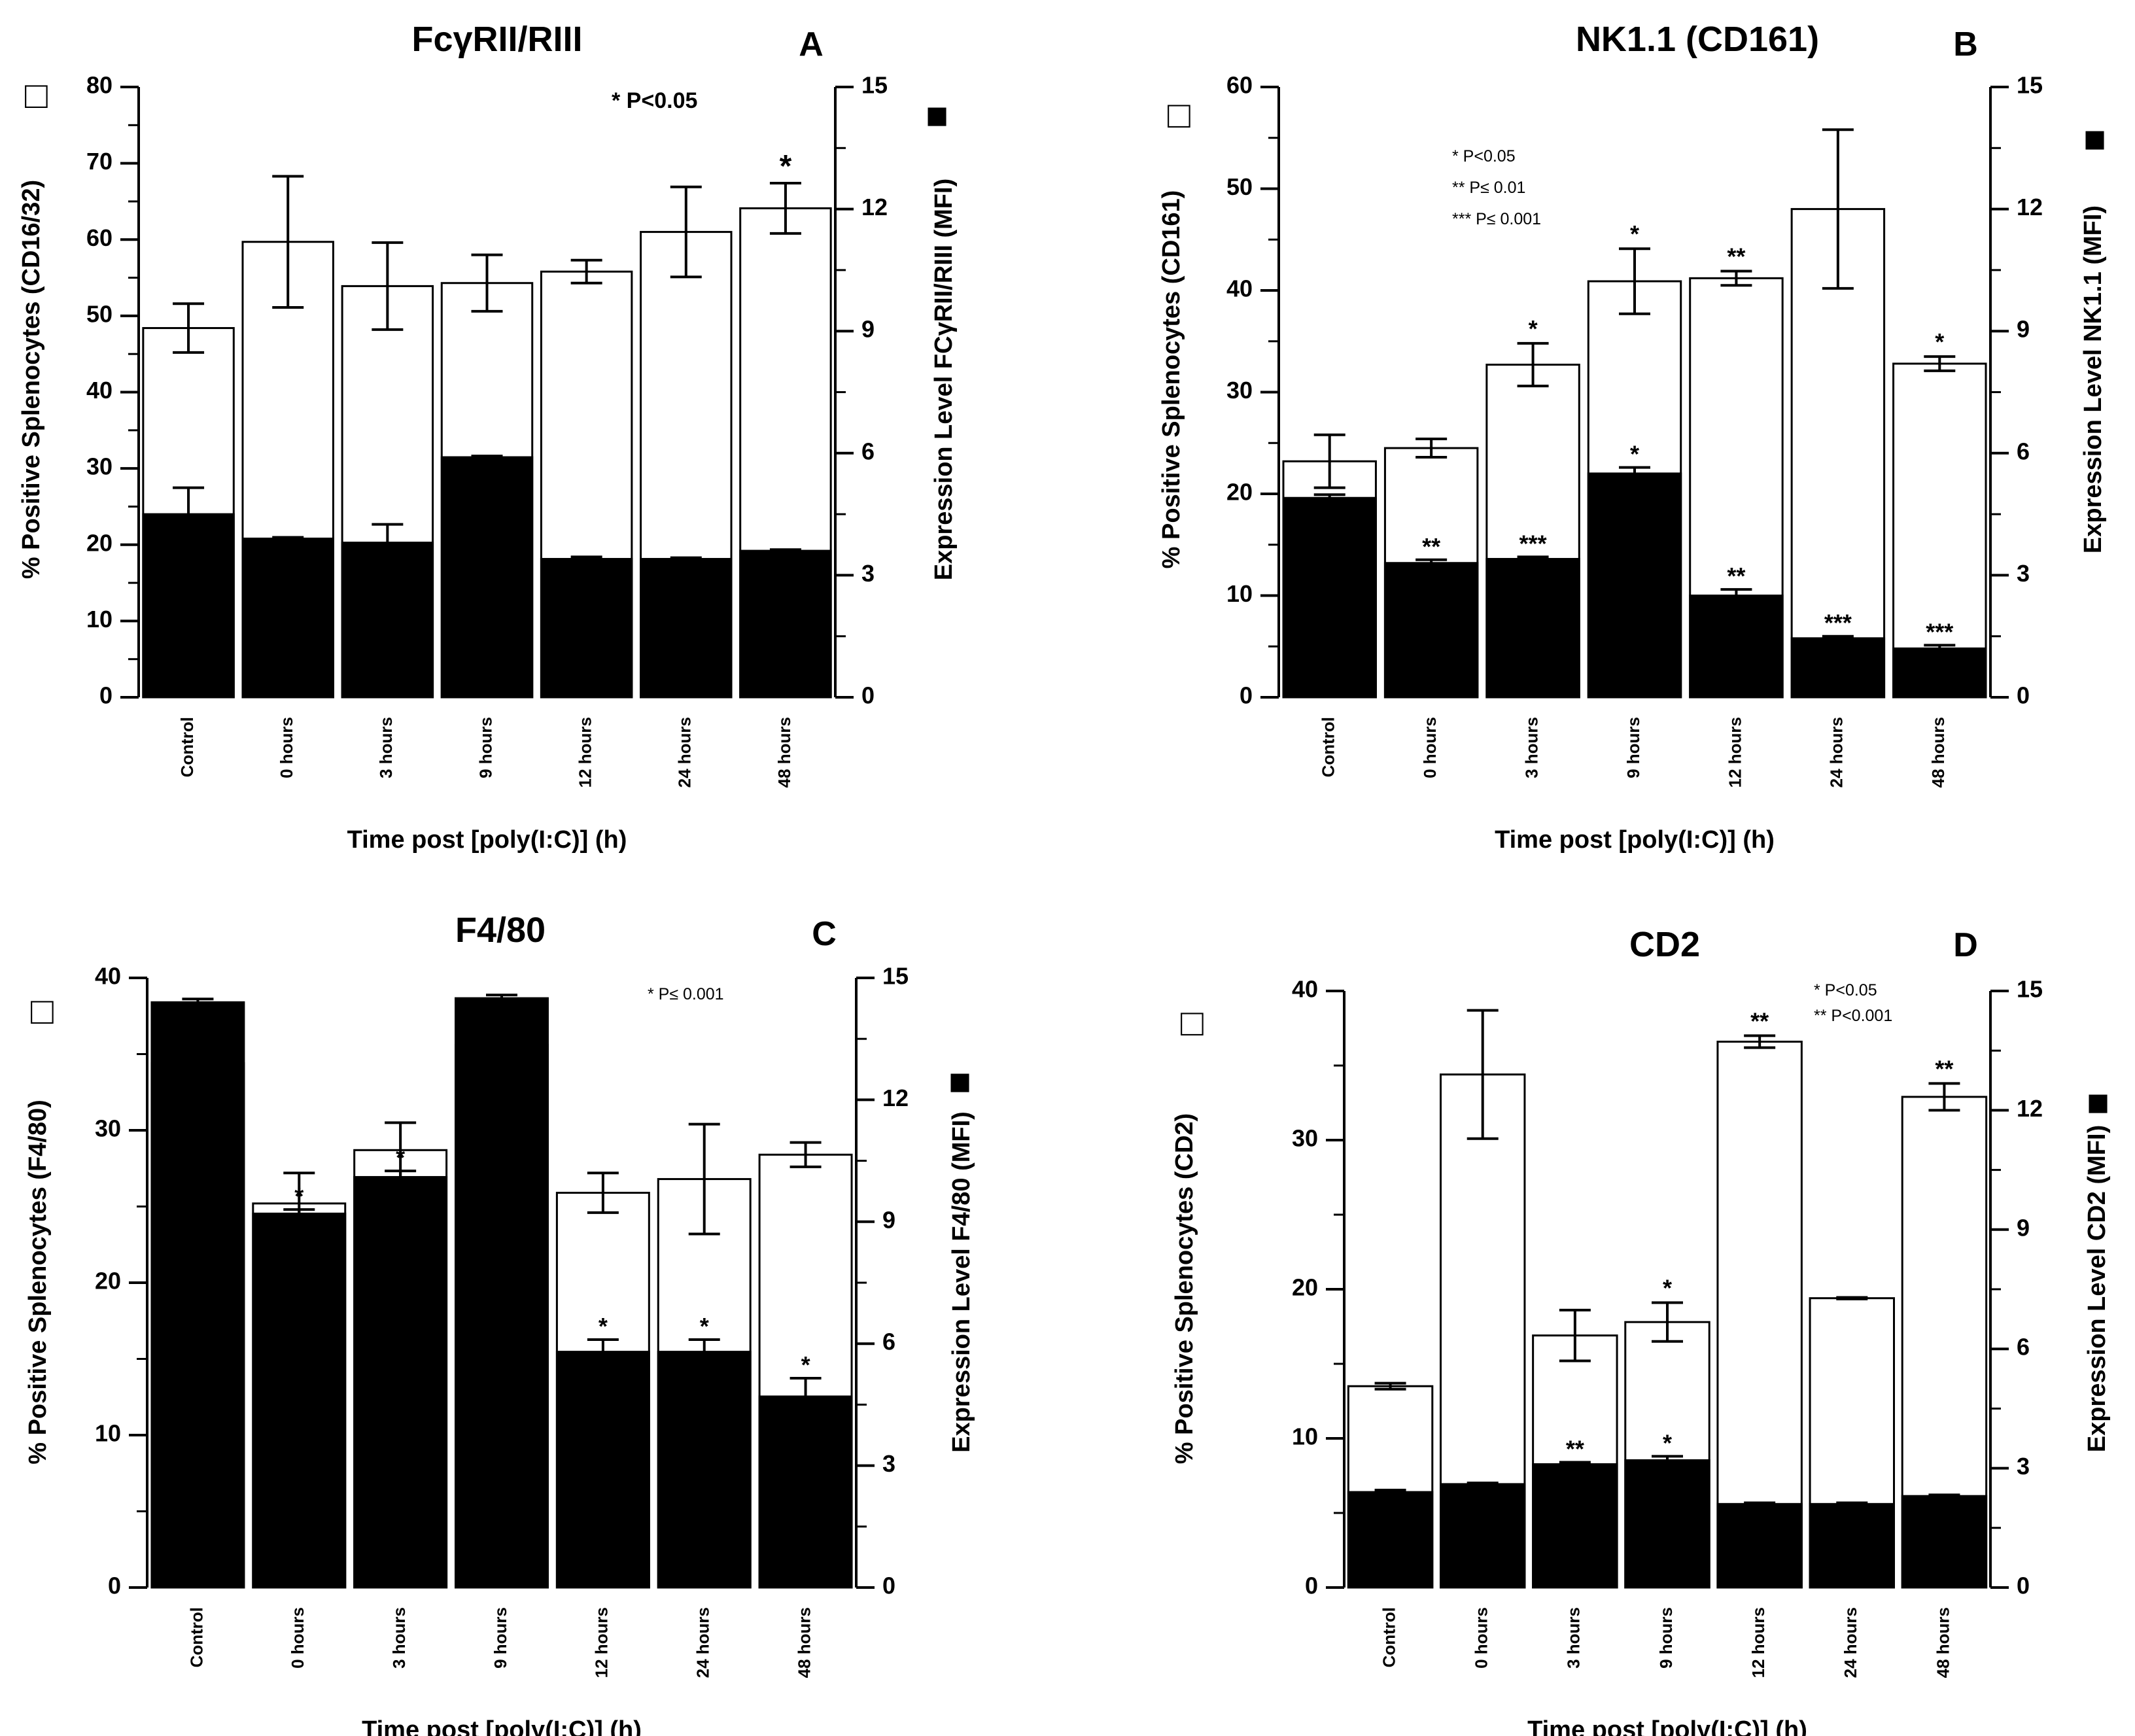 The height and width of the screenshot is (1736, 2135). What do you see at coordinates (824, 934) in the screenshot?
I see `panel-letter: C` at bounding box center [824, 934].